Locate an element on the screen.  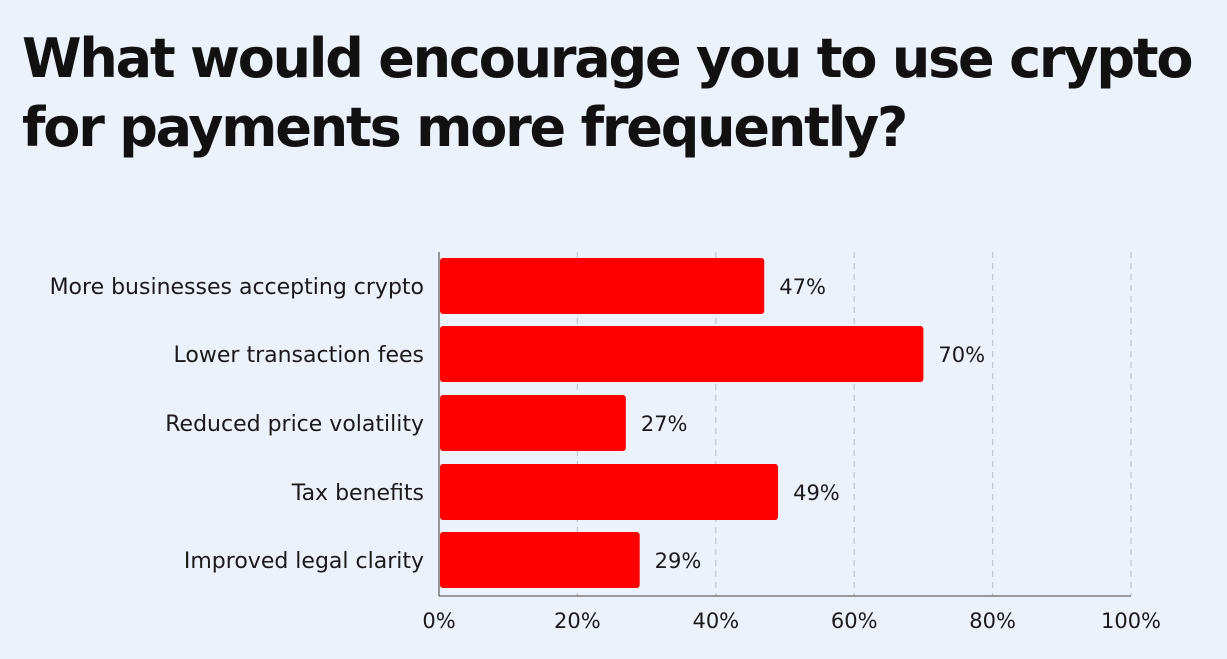
x-tick-label: 20% is located at coordinates (577, 621).